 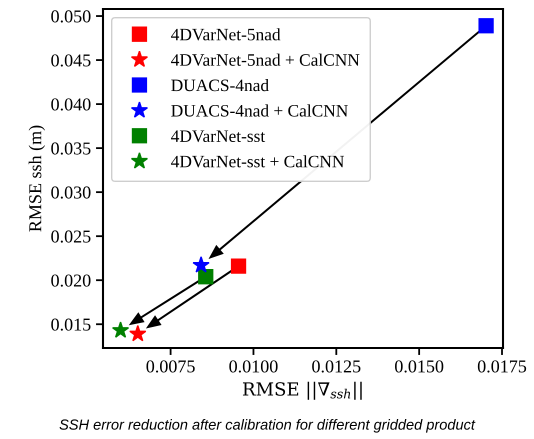 What do you see at coordinates (225, 34) in the screenshot?
I see `legend-label: 4DVarNet-5nad` at bounding box center [225, 34].